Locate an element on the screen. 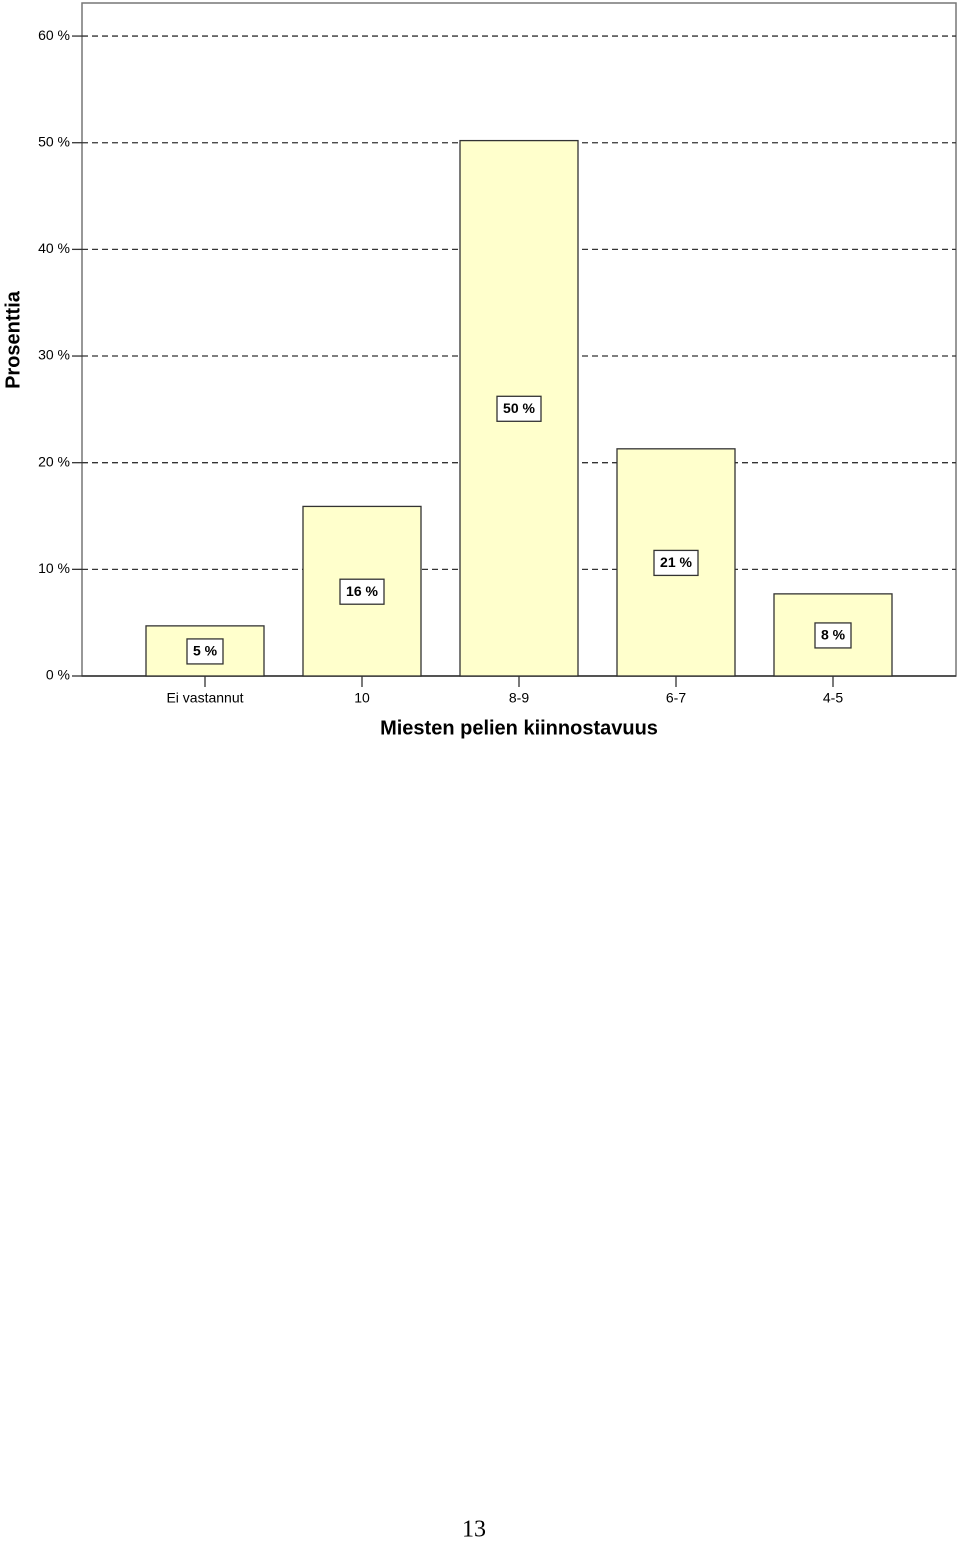  x-tick-label: Ei vastannut is located at coordinates (204, 698).